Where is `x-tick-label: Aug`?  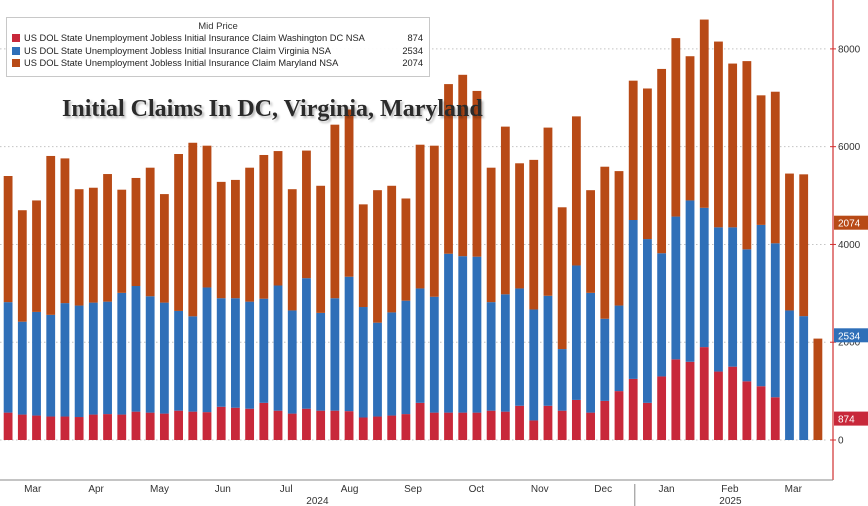 x-tick-label: Aug is located at coordinates (350, 489).